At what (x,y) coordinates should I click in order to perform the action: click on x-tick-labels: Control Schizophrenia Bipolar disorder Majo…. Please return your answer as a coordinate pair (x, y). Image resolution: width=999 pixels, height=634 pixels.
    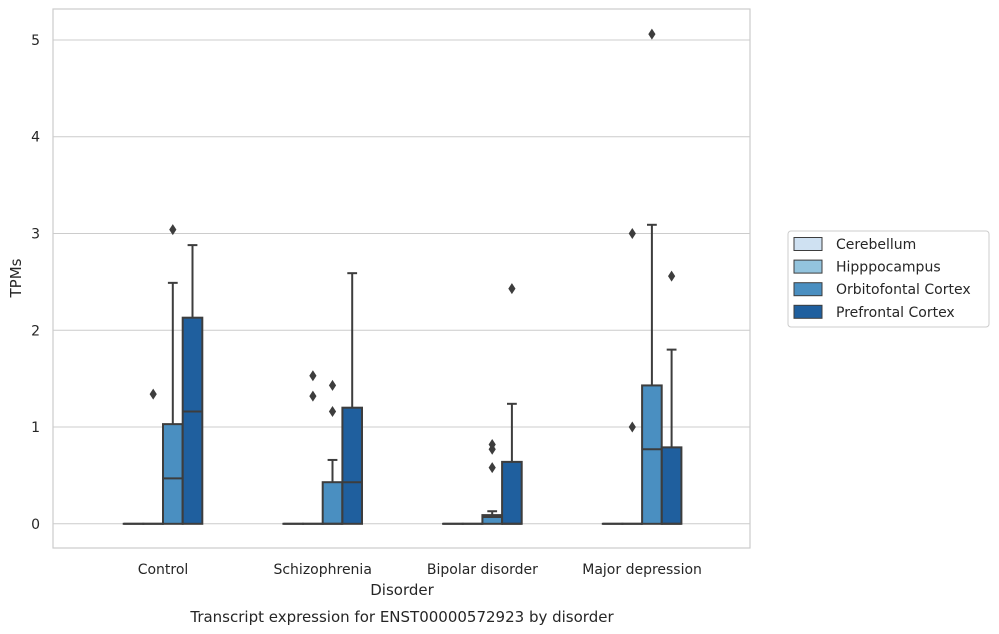
    Looking at the image, I should click on (420, 570).